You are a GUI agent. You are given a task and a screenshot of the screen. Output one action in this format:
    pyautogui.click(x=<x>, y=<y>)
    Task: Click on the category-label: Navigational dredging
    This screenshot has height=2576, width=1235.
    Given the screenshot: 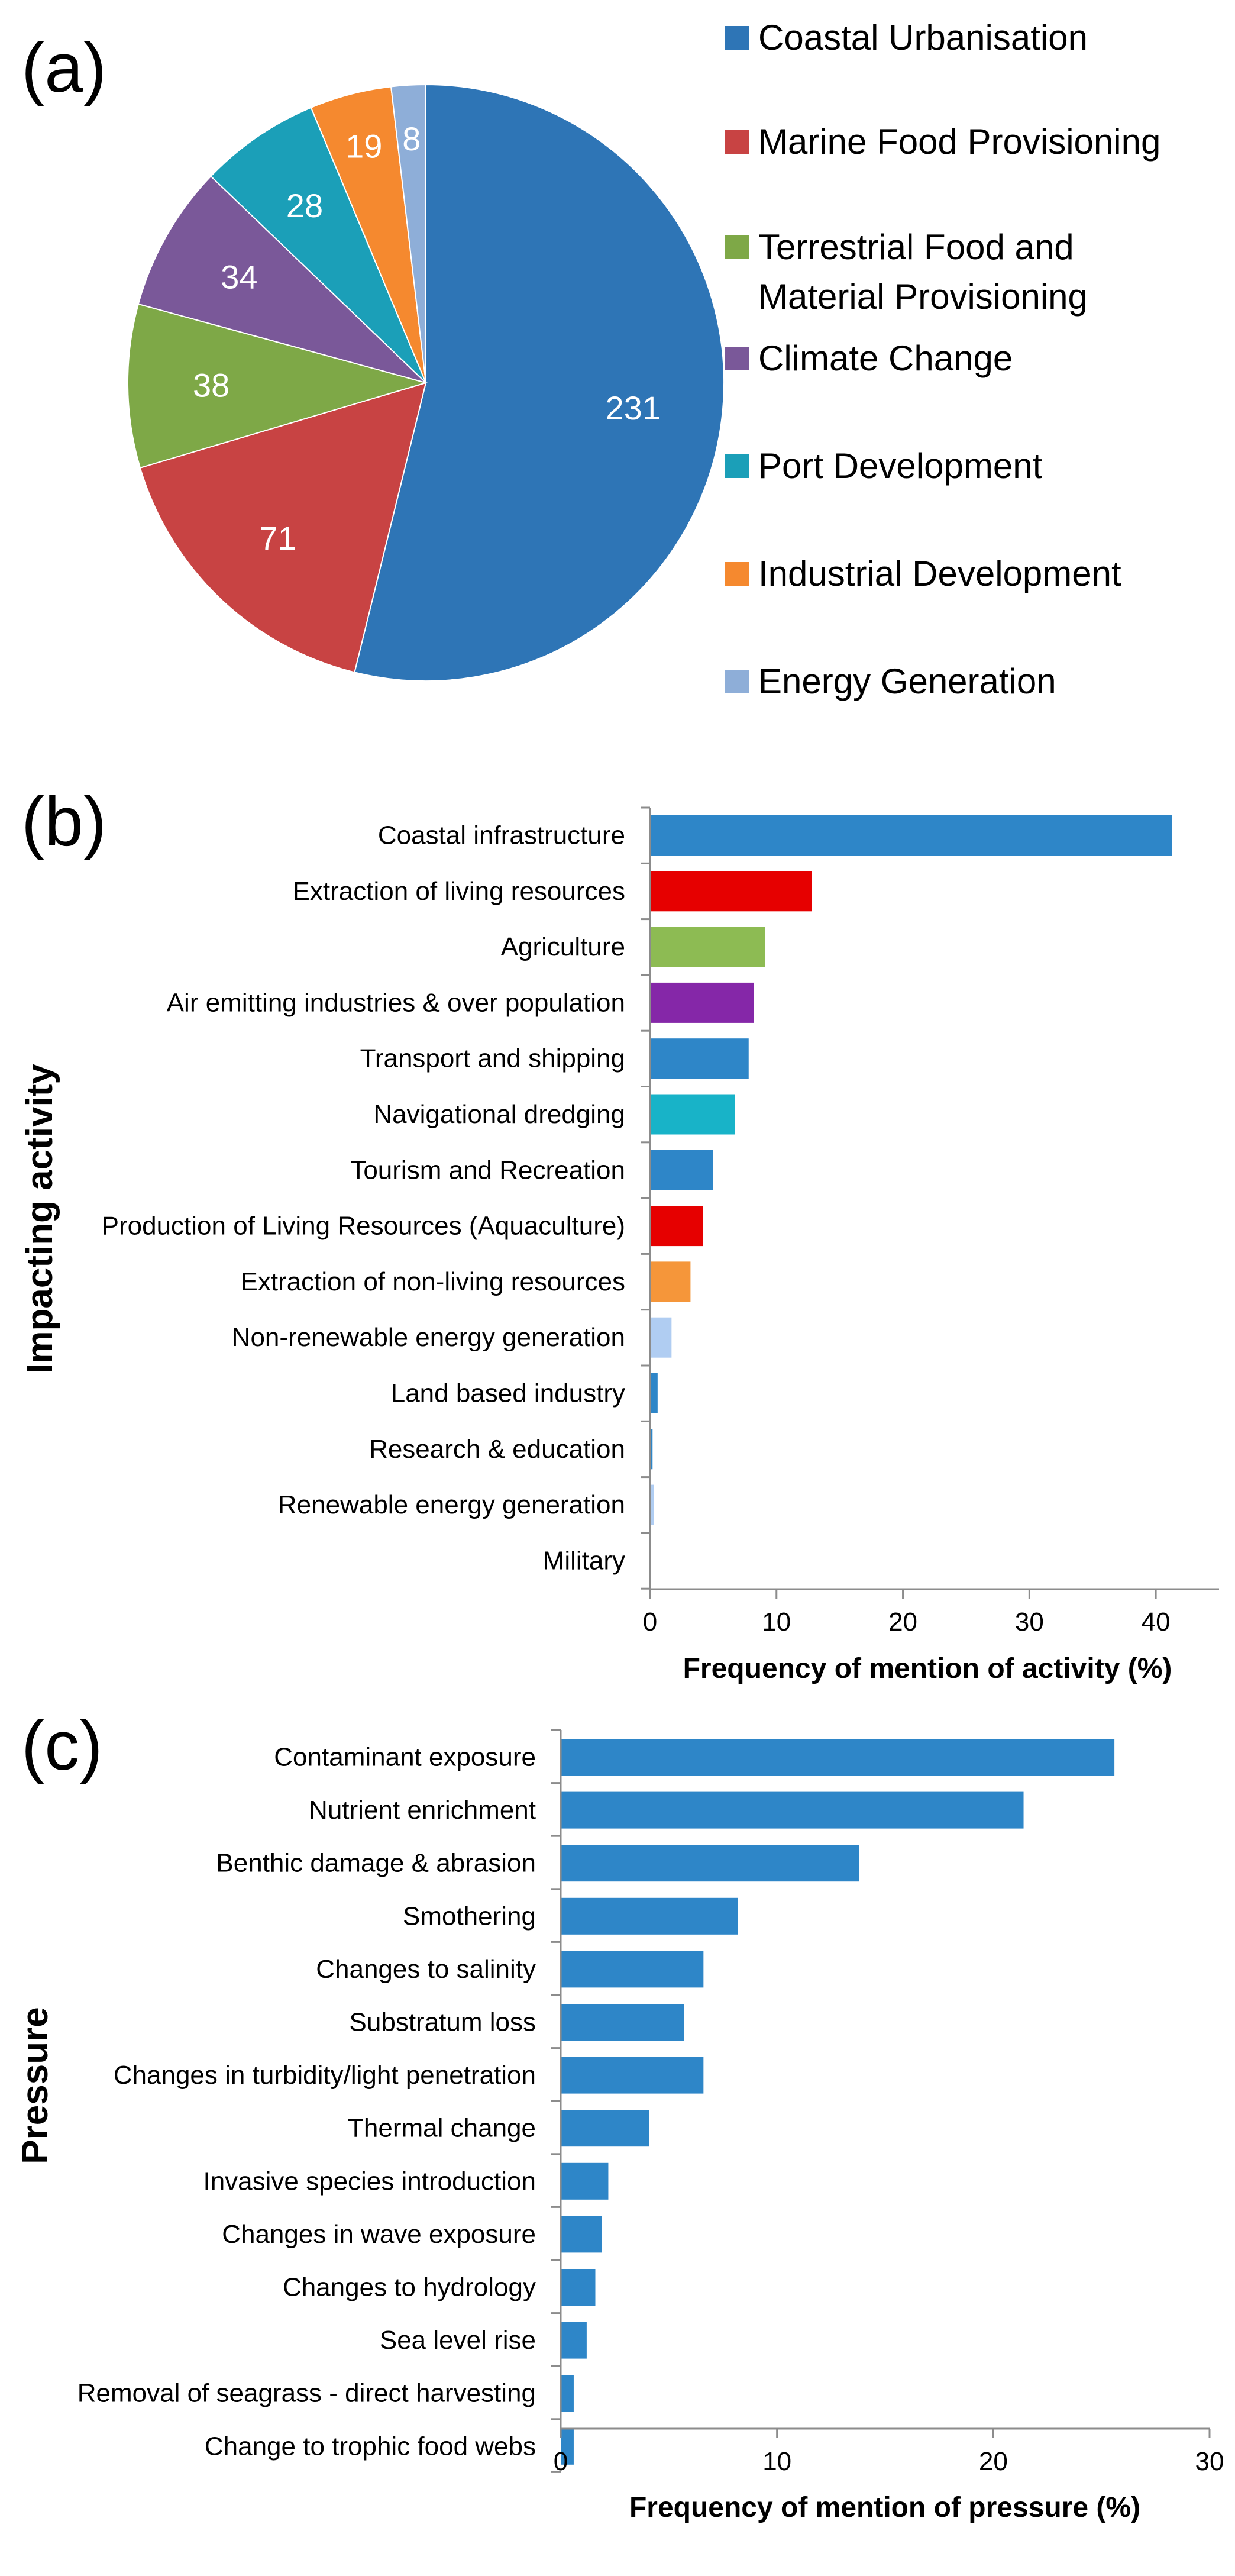 What is the action you would take?
    pyautogui.click(x=499, y=1114)
    